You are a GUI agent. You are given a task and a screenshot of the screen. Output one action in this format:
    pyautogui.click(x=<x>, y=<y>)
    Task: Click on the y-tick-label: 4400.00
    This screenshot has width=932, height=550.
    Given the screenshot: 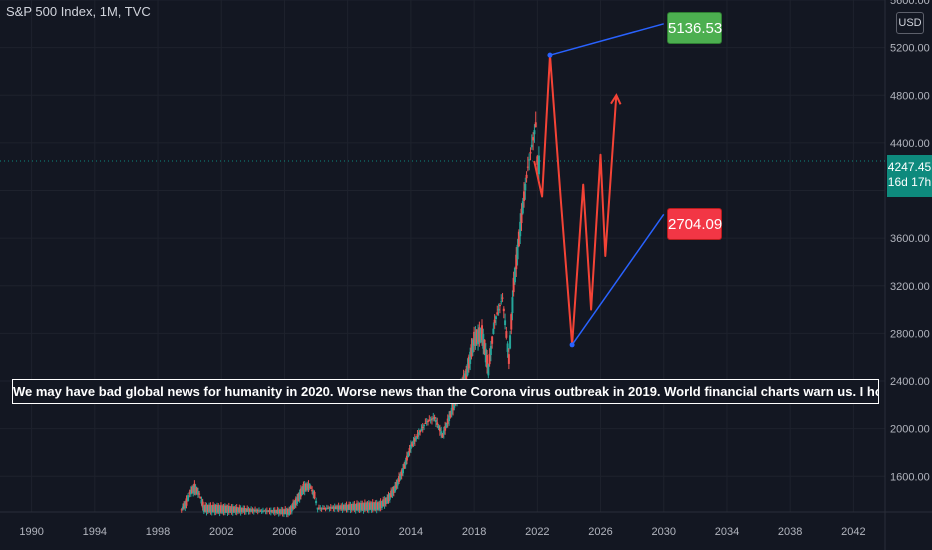 What is the action you would take?
    pyautogui.click(x=910, y=144)
    